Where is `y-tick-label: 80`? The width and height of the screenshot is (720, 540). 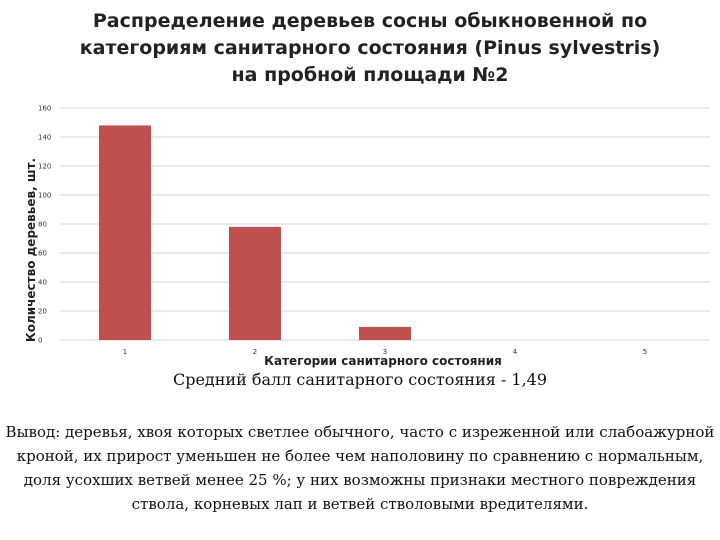 y-tick-label: 80 is located at coordinates (42, 225).